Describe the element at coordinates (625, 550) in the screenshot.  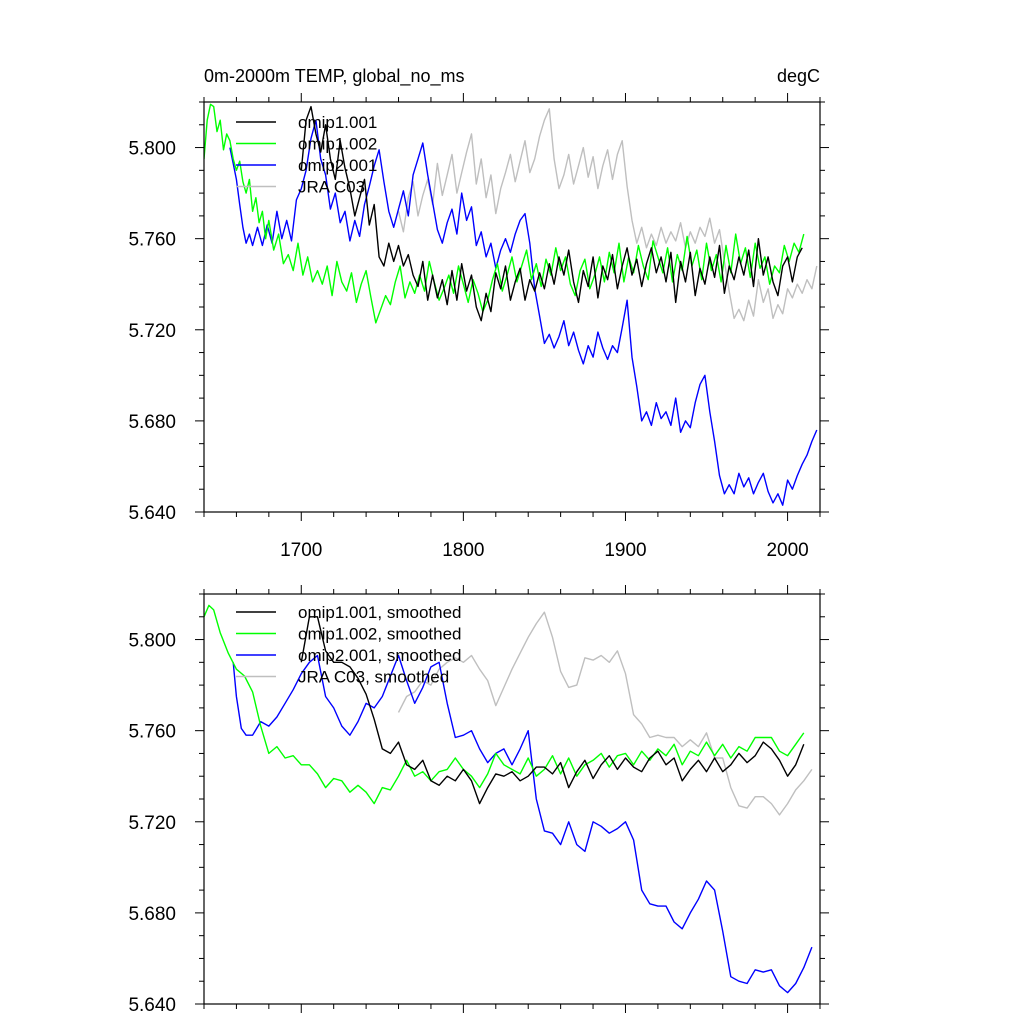
I see `x-tick-label: 1900` at that location.